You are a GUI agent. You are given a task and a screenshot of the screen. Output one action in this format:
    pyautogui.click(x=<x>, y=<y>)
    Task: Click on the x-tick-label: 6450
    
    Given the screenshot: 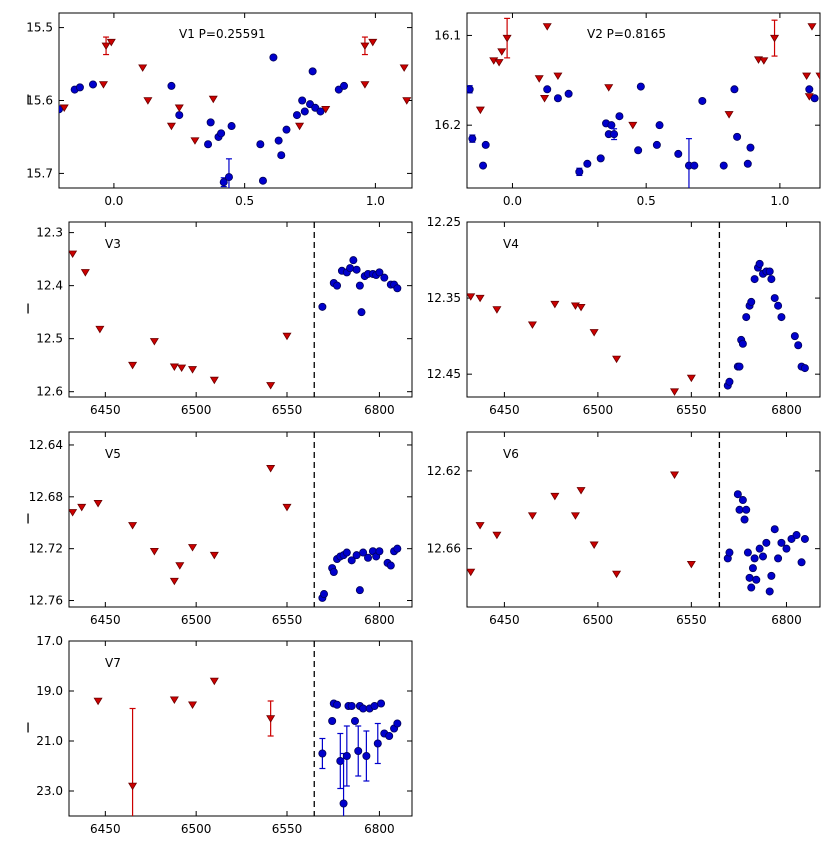 What is the action you would take?
    pyautogui.click(x=105, y=829)
    